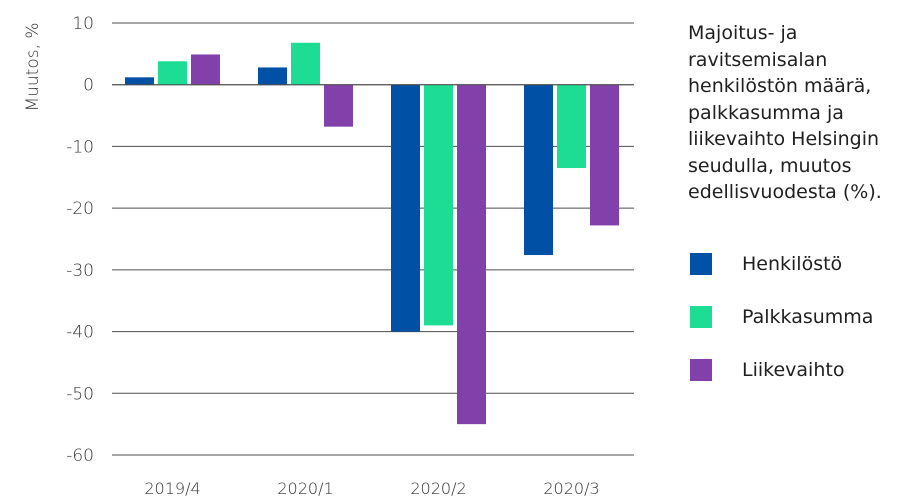  What do you see at coordinates (808, 316) in the screenshot?
I see `legend-label: Palkkasumma` at bounding box center [808, 316].